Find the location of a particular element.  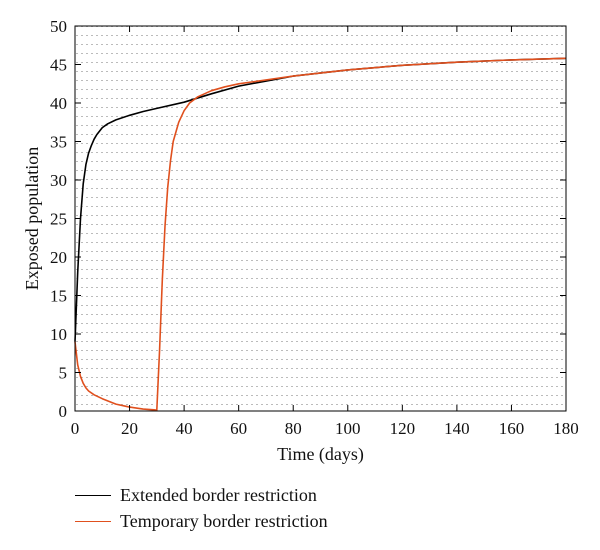

y-tick-label: 40 is located at coordinates (58, 103).